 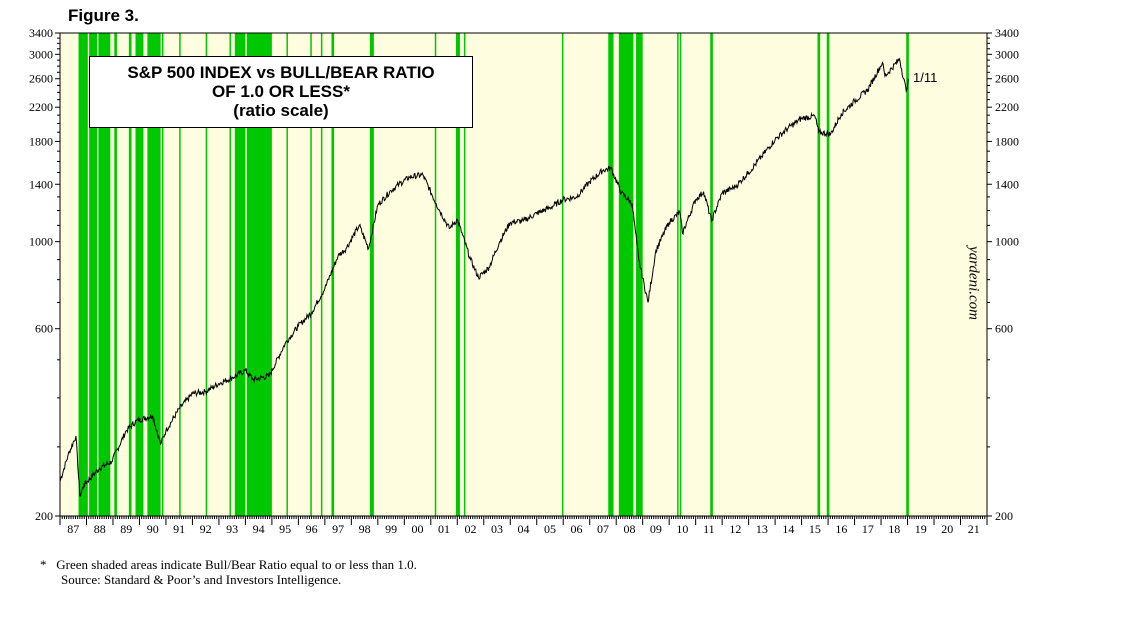 What do you see at coordinates (709, 529) in the screenshot?
I see `x-tick-label: 11` at bounding box center [709, 529].